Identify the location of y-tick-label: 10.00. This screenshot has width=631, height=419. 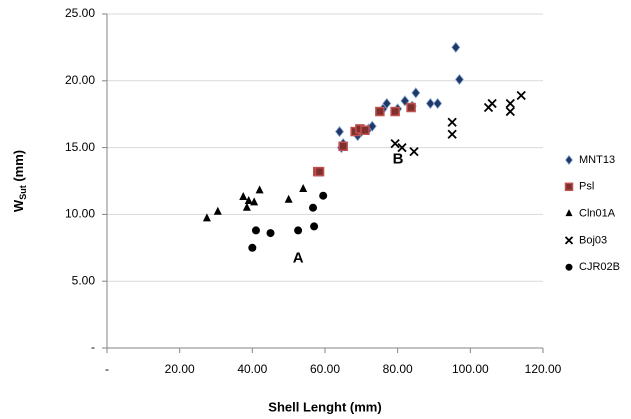
(80, 214).